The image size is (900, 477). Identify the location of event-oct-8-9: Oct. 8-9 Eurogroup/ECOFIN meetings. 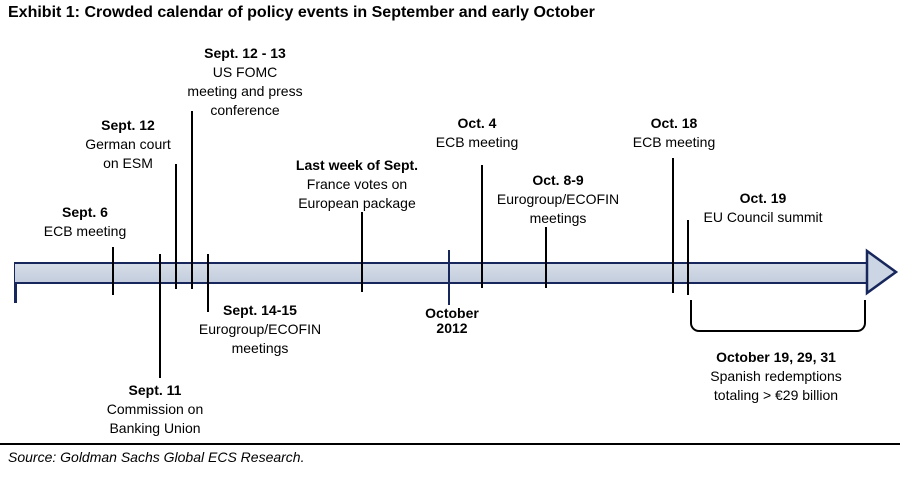
(558, 199).